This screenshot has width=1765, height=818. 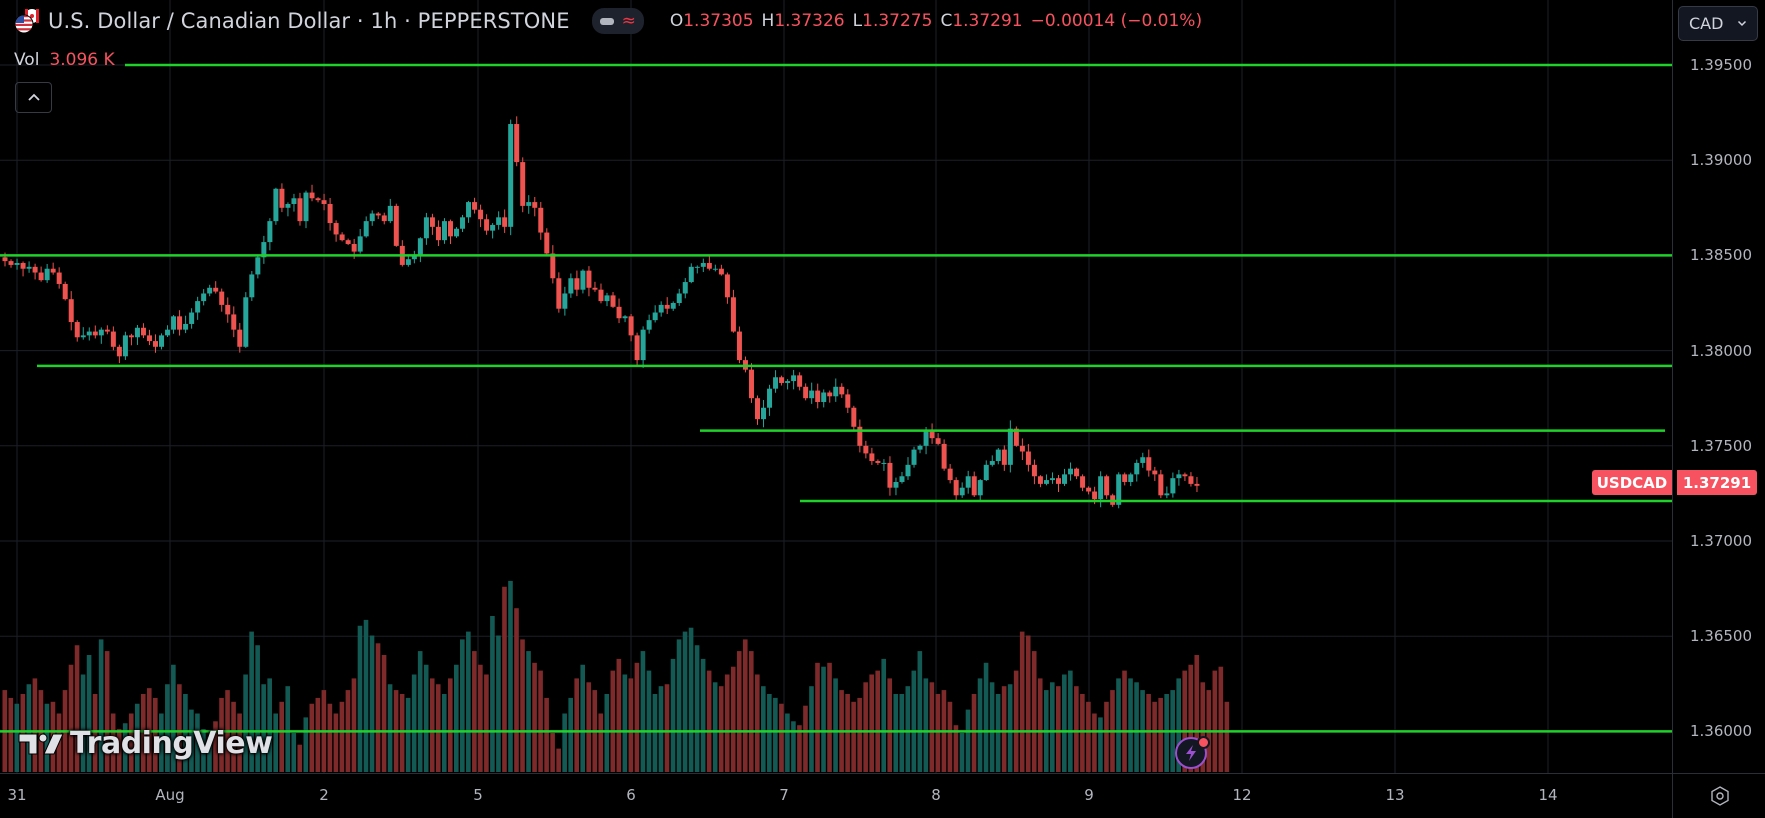 I want to click on notification-dot, so click(x=1203, y=742).